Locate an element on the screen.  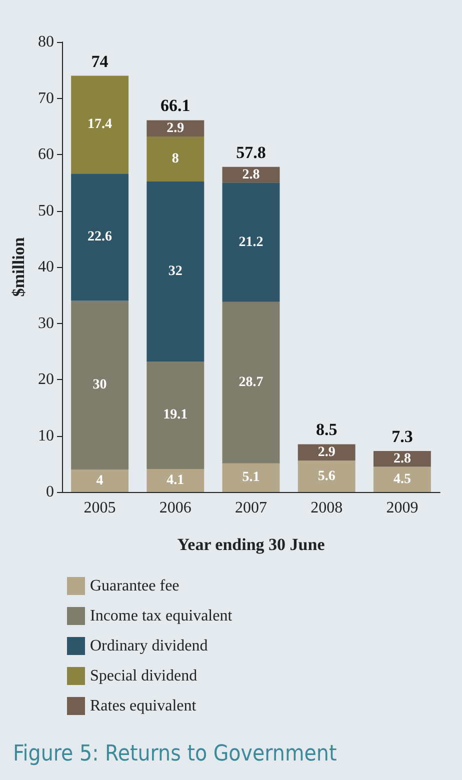
data-label: 21.2 is located at coordinates (251, 242).